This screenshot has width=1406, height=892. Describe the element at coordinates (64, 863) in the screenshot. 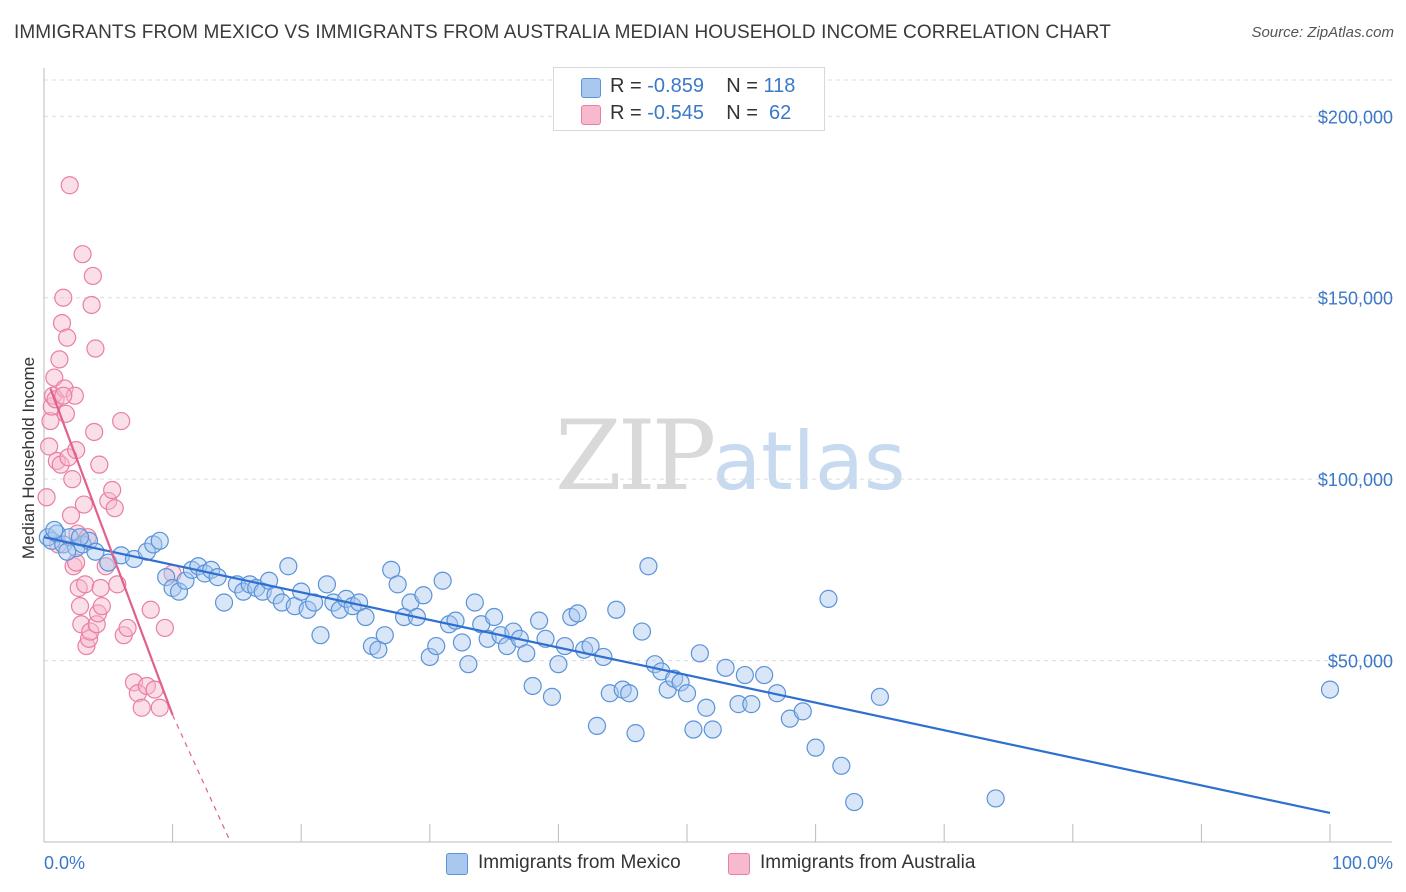

I see `x-tick-label: 0.0%` at that location.